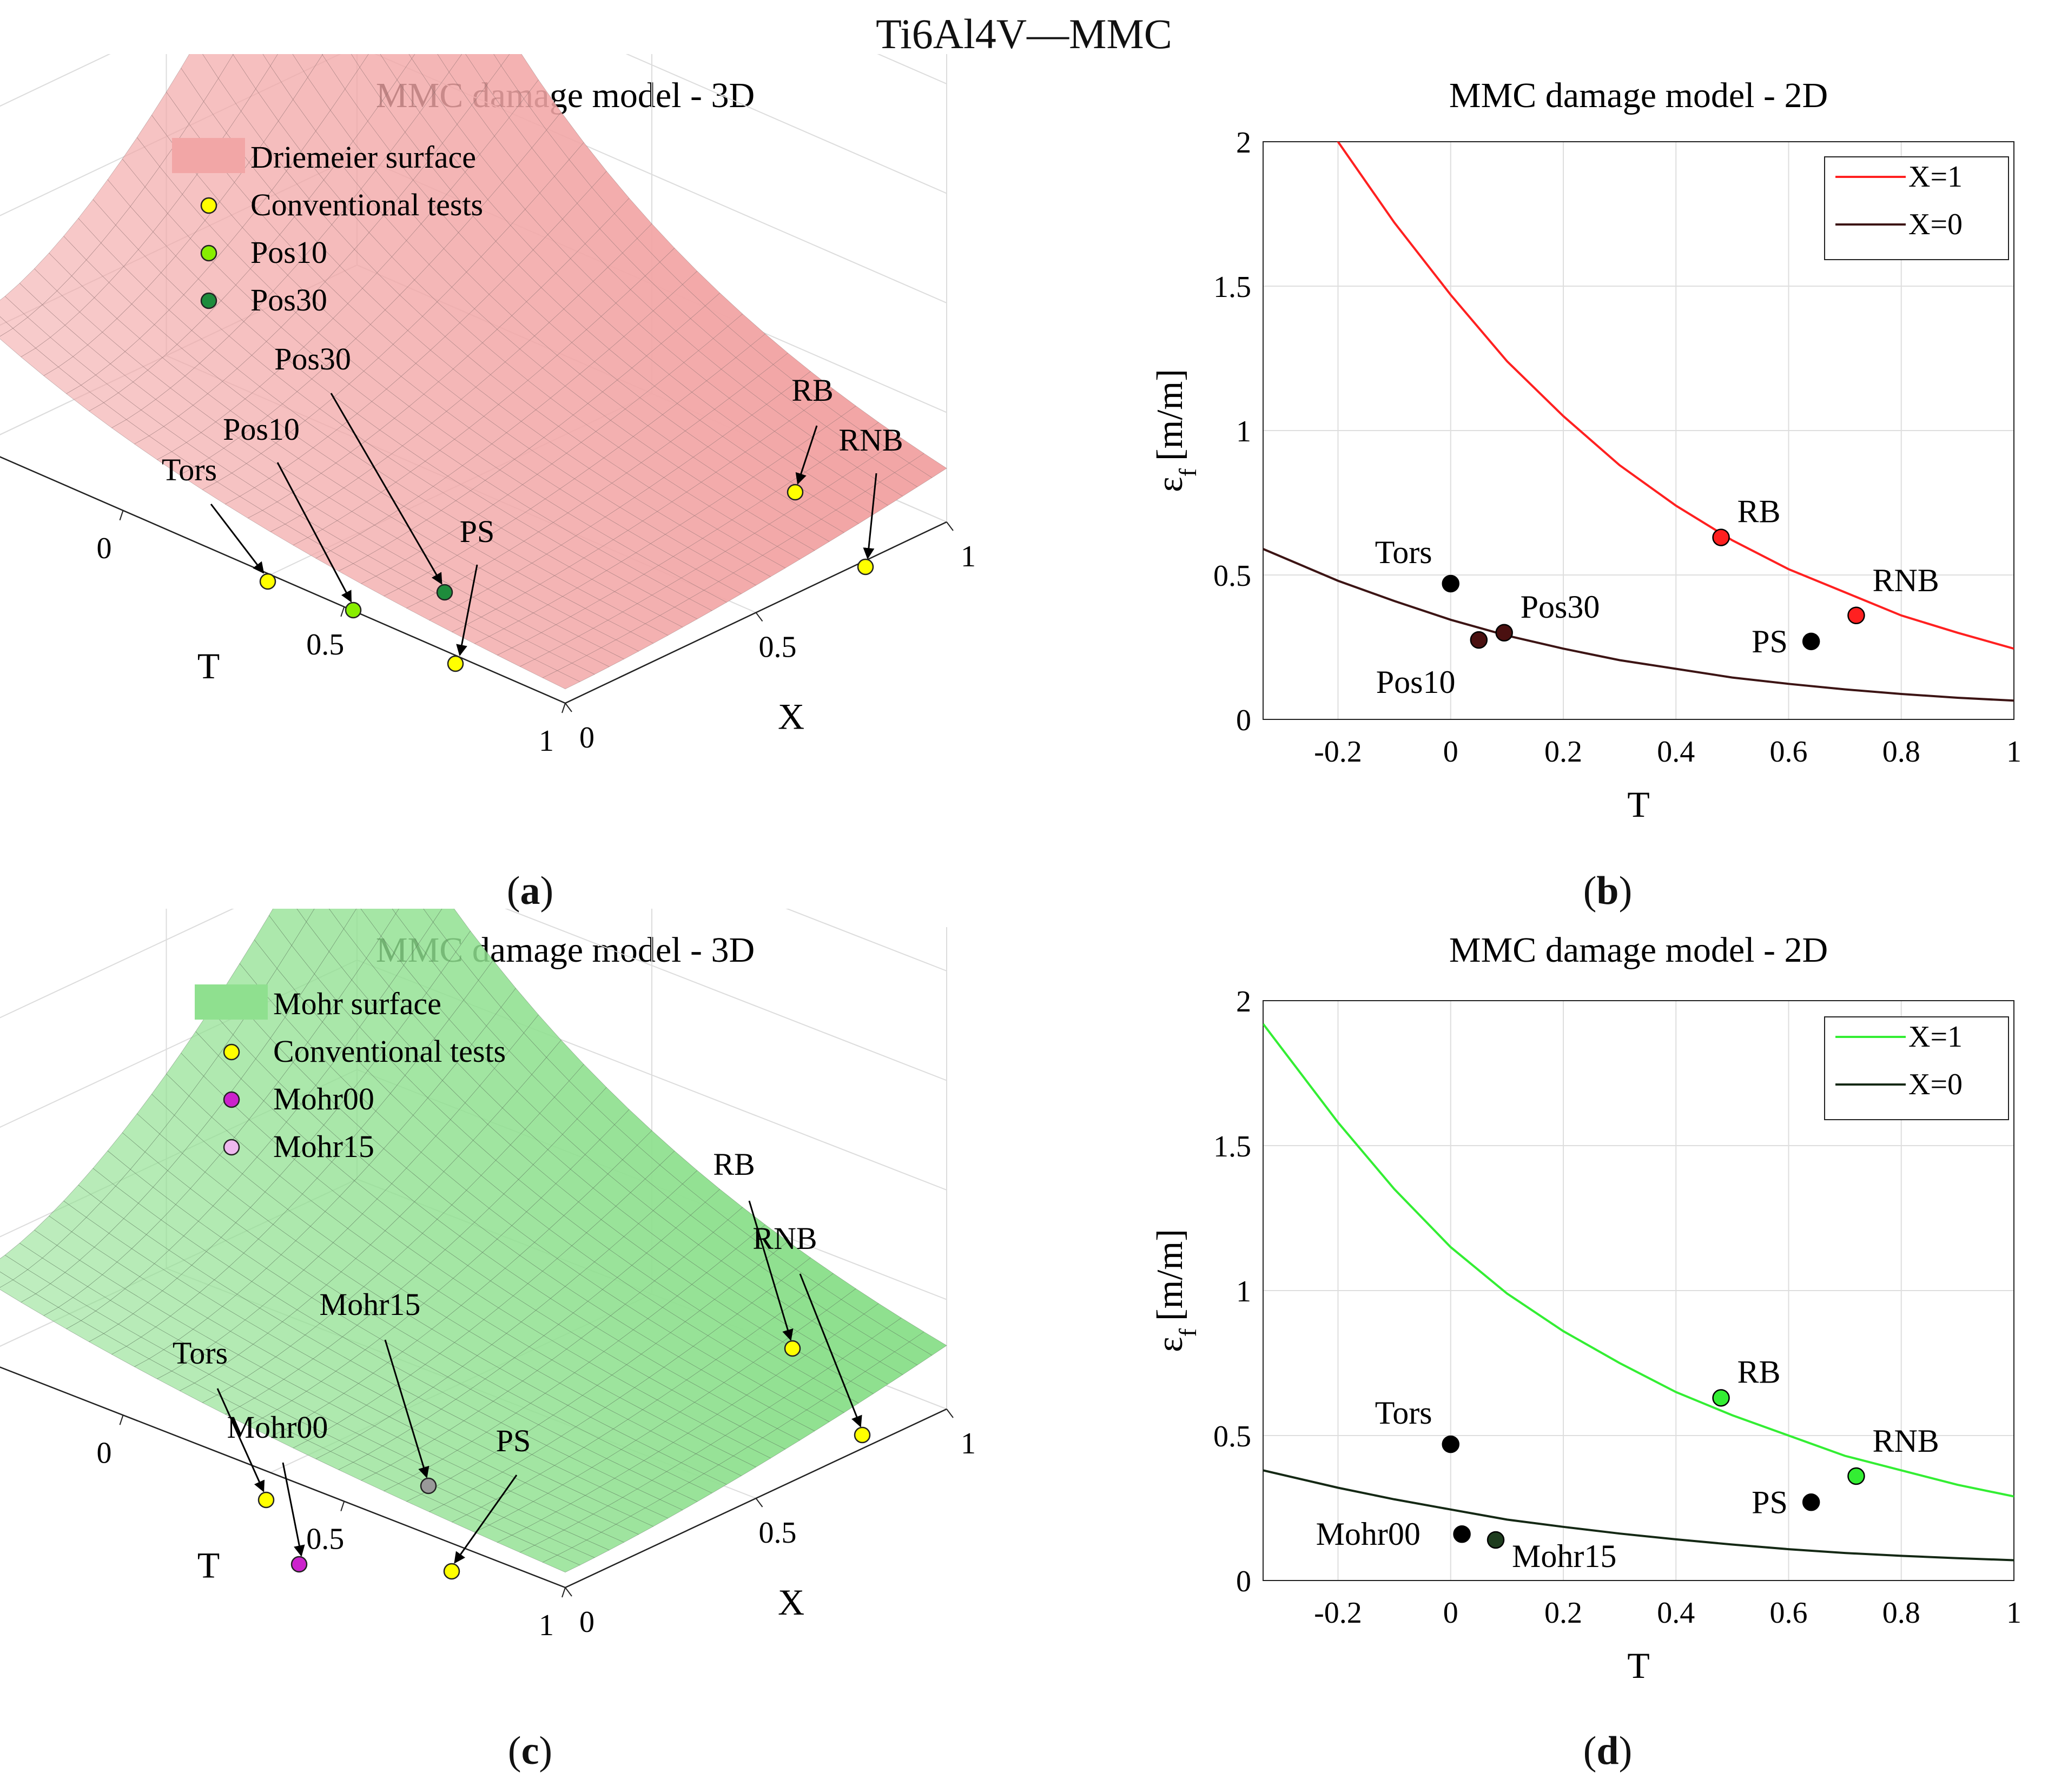 This screenshot has height=1792, width=2048. What do you see at coordinates (293, 1509) in the screenshot?
I see `annotation-arrow-mohr00` at bounding box center [293, 1509].